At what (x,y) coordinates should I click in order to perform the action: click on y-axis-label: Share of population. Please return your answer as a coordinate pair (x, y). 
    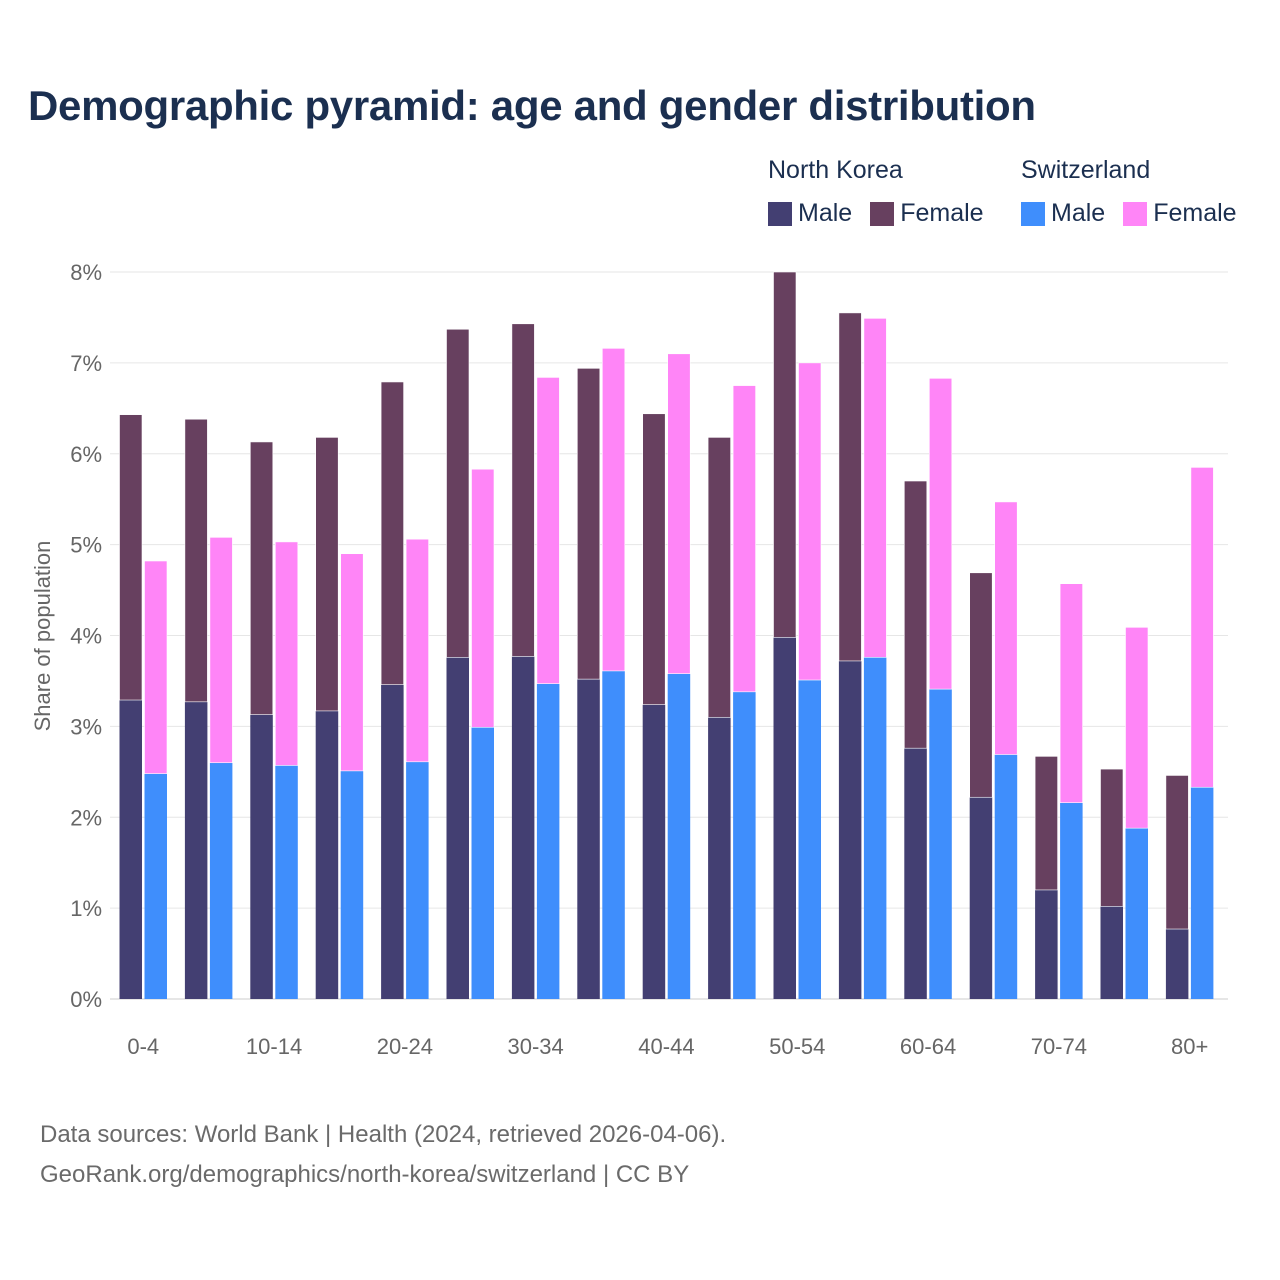
    Looking at the image, I should click on (42, 636).